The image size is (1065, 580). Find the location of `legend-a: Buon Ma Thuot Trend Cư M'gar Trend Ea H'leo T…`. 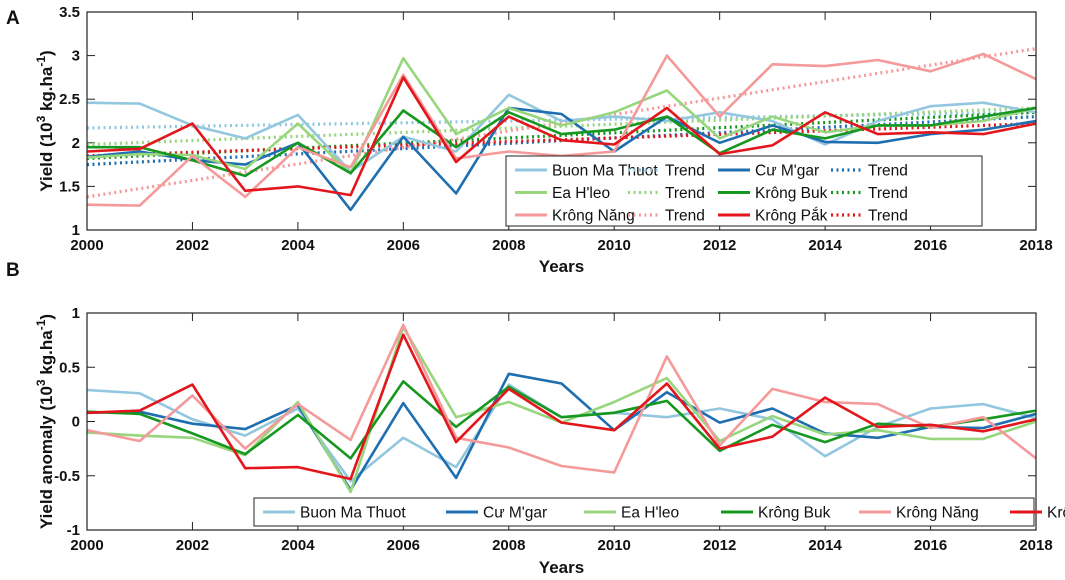

legend-a: Buon Ma Thuot Trend Cư M'gar Trend Ea H'leo T… is located at coordinates (744, 191).